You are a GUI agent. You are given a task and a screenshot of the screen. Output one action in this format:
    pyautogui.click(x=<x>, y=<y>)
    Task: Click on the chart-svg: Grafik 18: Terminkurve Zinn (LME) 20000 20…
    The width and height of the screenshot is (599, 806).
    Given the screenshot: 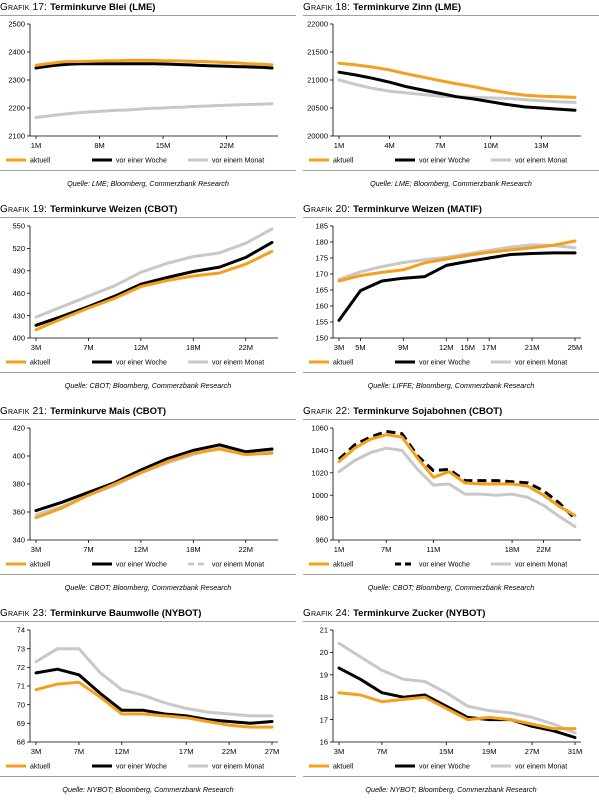 What is the action you would take?
    pyautogui.click(x=451, y=95)
    